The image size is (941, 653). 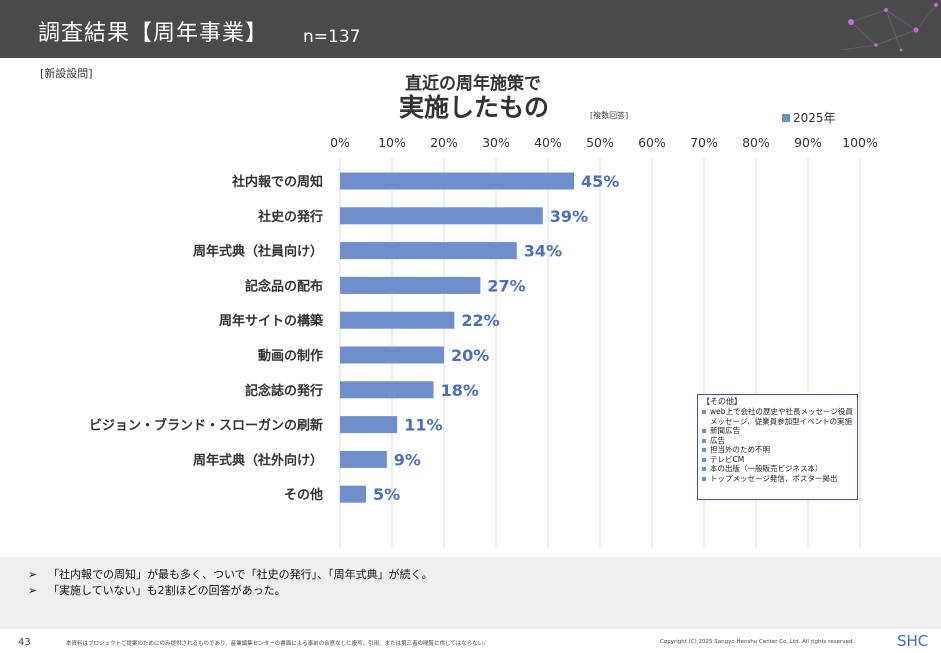 I want to click on category-label: 社史の発行, so click(x=290, y=217).